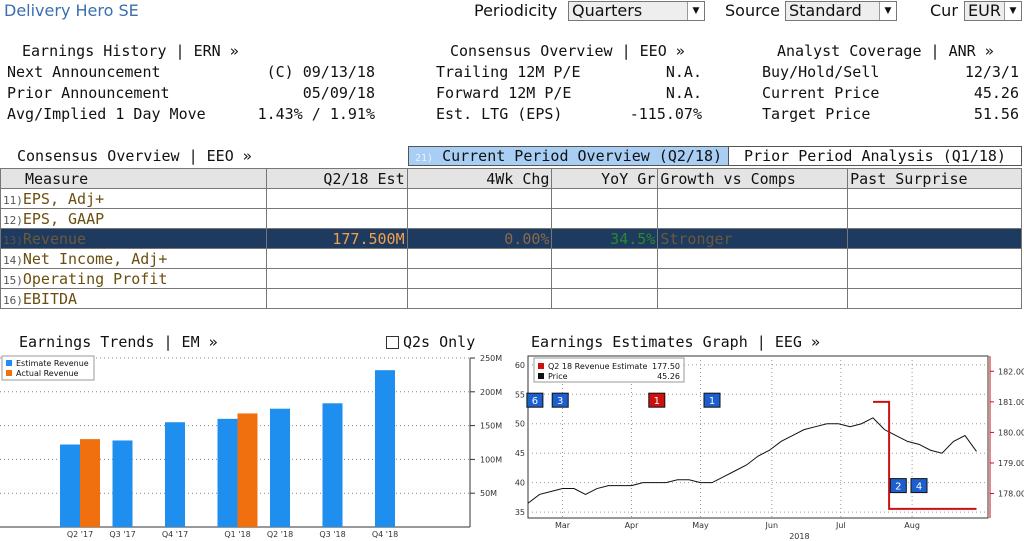 This screenshot has height=541, width=1024. Describe the element at coordinates (336, 178) in the screenshot. I see `column-header: Q2/18 Est` at that location.